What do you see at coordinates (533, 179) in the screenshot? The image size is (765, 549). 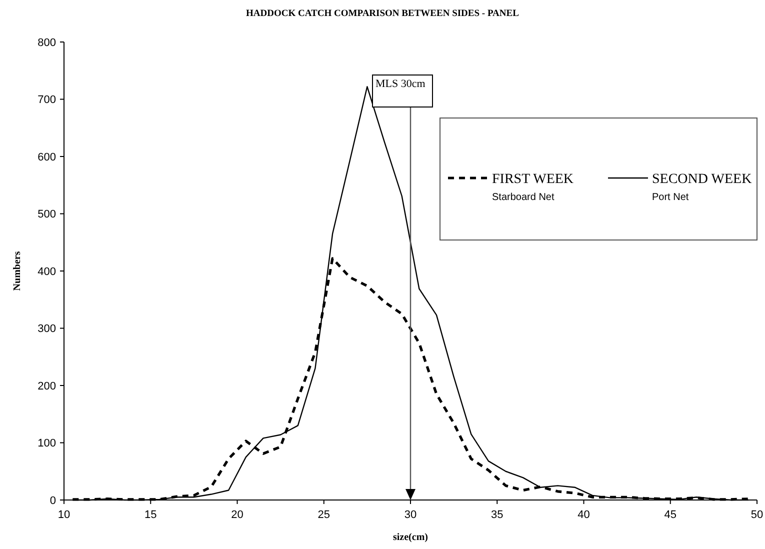 I see `legend-label: FIRST WEEK` at bounding box center [533, 179].